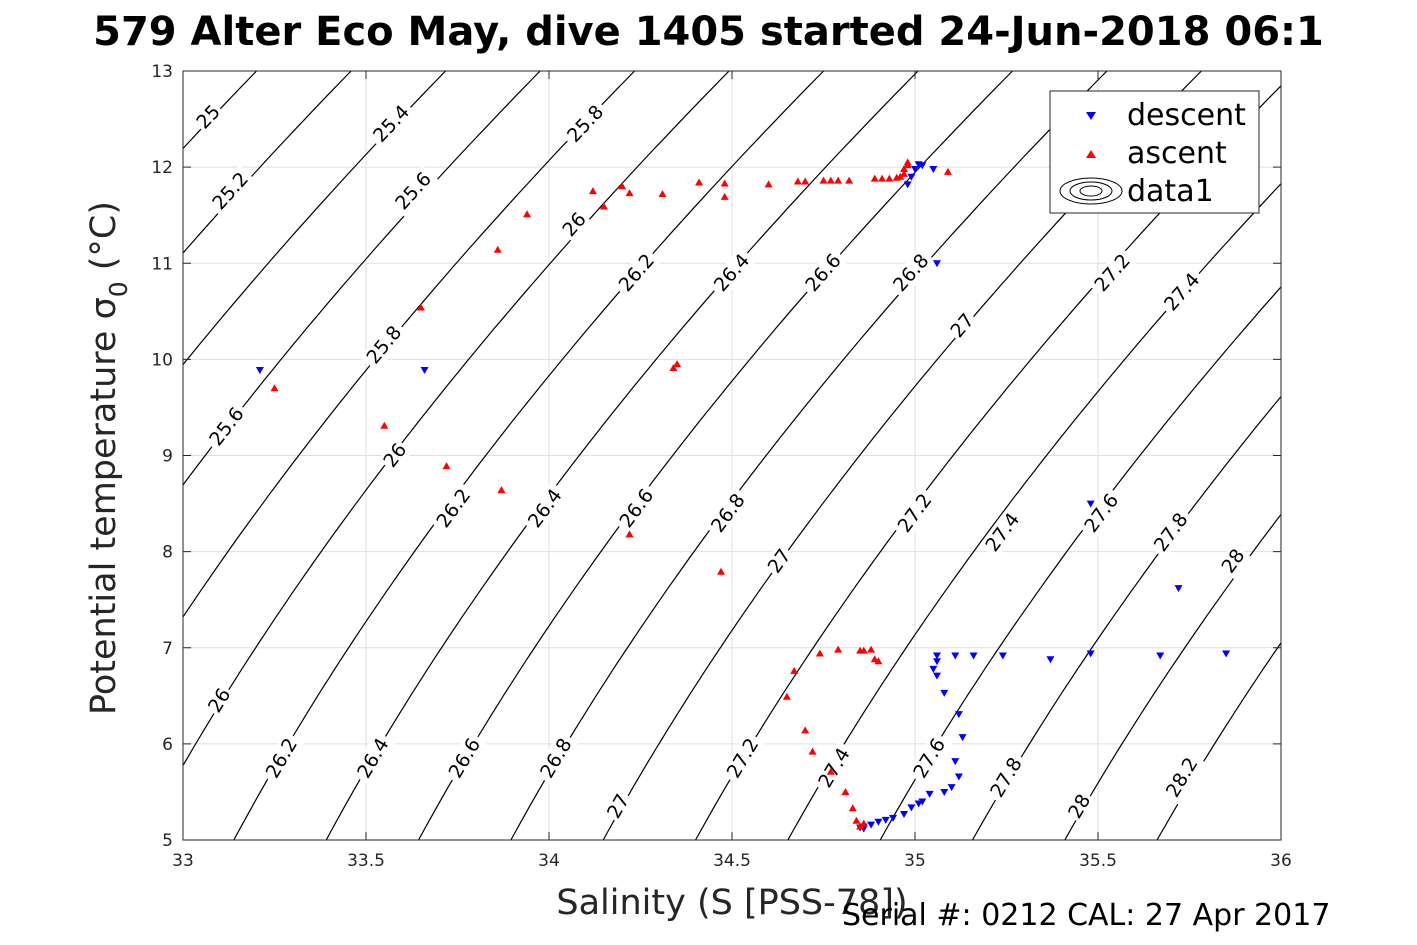 The height and width of the screenshot is (945, 1417). I want to click on y-tick-label: 8, so click(167, 553).